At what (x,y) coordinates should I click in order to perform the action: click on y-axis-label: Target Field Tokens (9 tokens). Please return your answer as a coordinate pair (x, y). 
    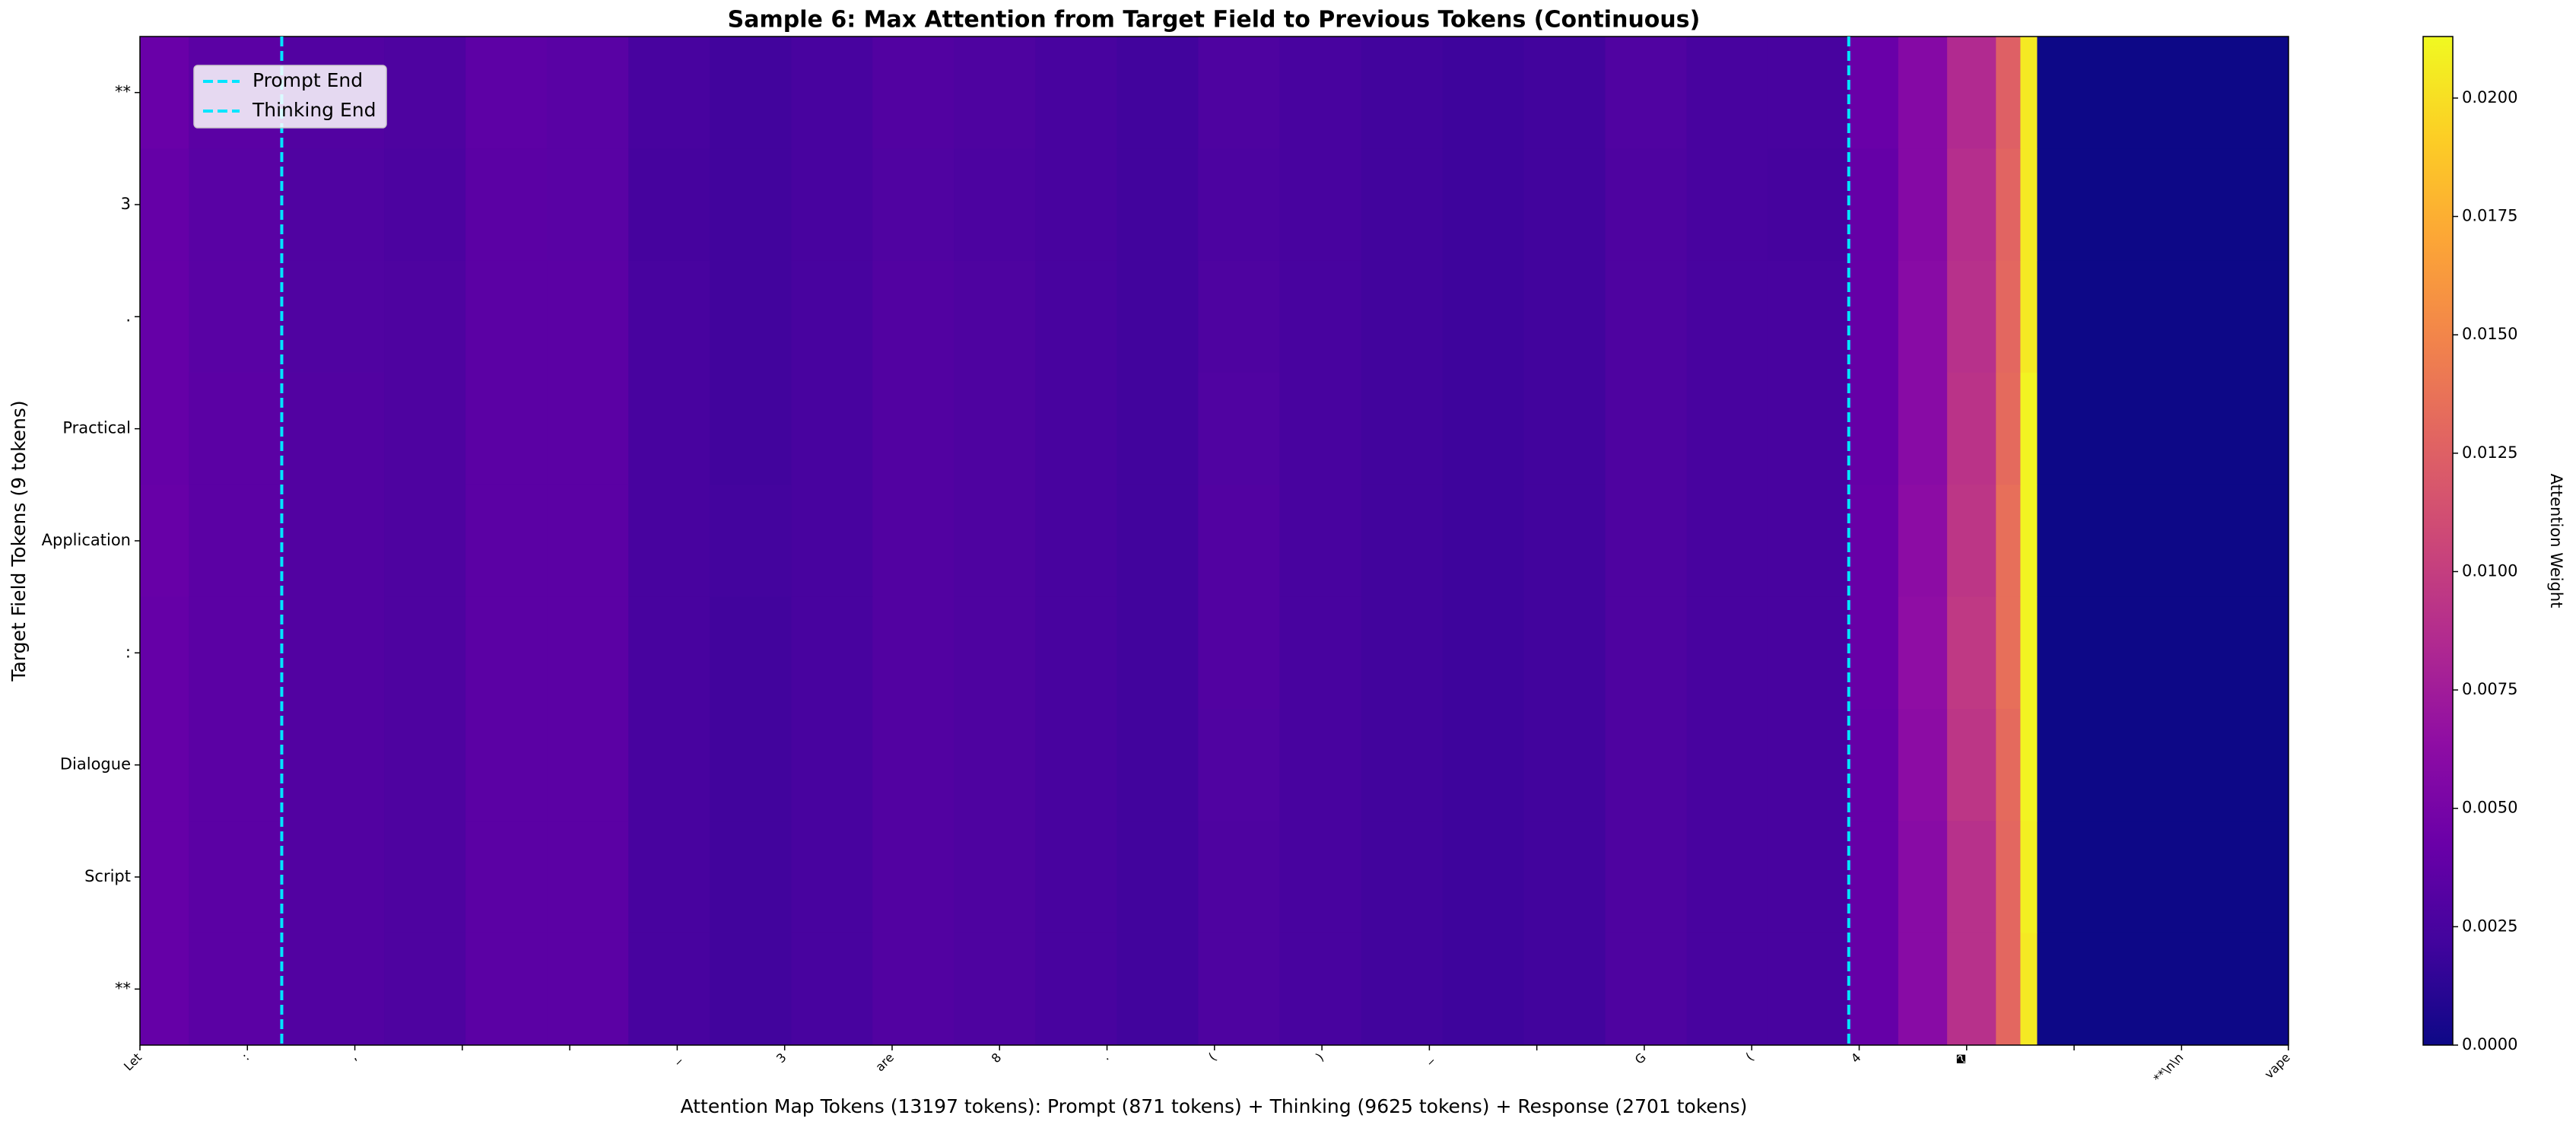
    Looking at the image, I should click on (19, 541).